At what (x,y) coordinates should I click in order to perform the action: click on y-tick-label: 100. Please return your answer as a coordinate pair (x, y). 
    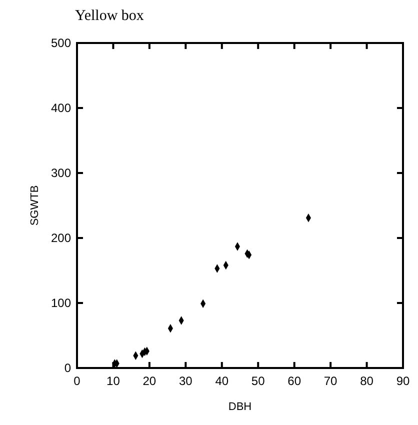
    Looking at the image, I should click on (61, 303).